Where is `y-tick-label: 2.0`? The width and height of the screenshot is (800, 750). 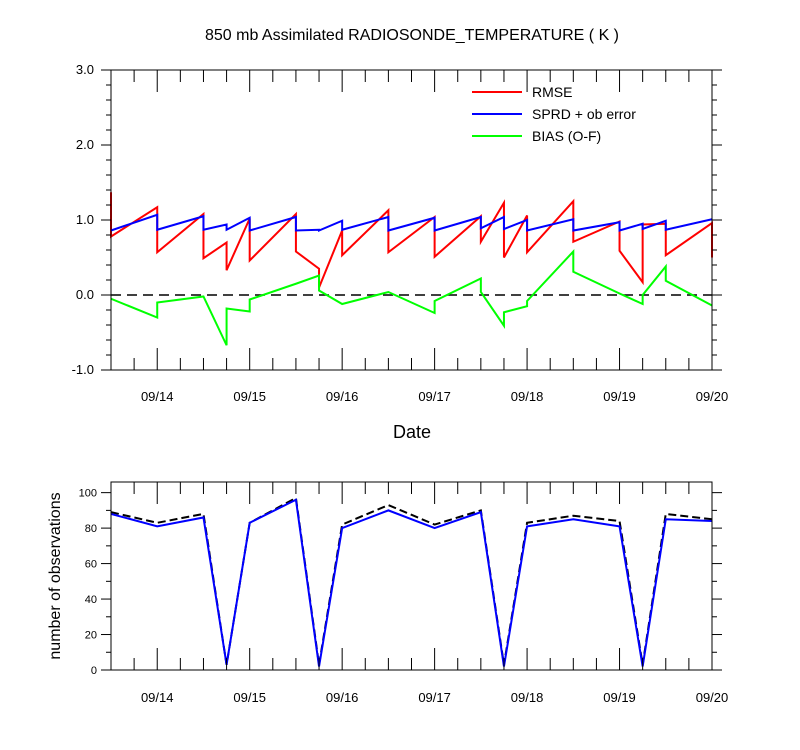
y-tick-label: 2.0 is located at coordinates (85, 144).